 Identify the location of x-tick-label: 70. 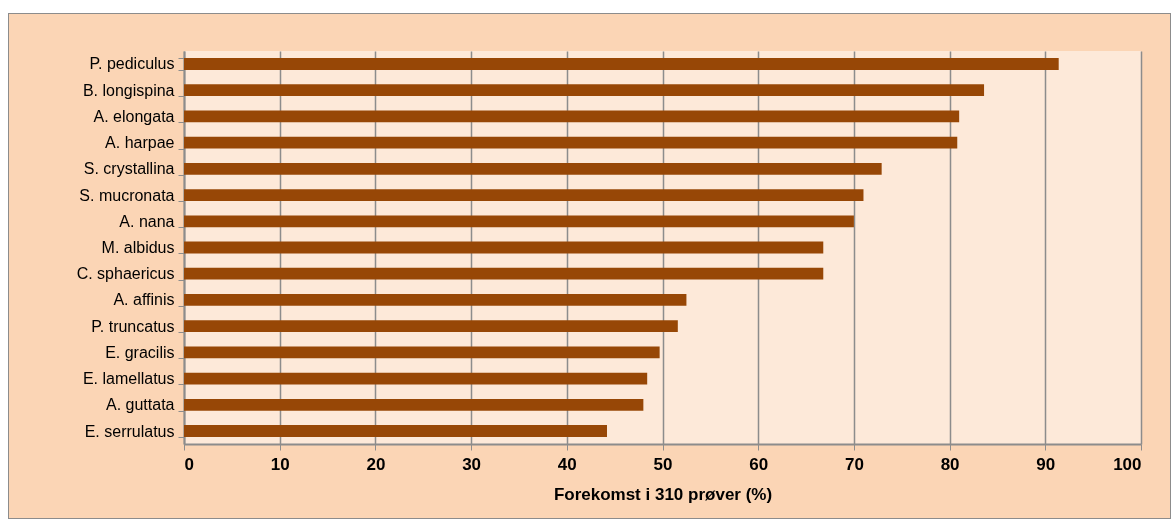
(854, 464).